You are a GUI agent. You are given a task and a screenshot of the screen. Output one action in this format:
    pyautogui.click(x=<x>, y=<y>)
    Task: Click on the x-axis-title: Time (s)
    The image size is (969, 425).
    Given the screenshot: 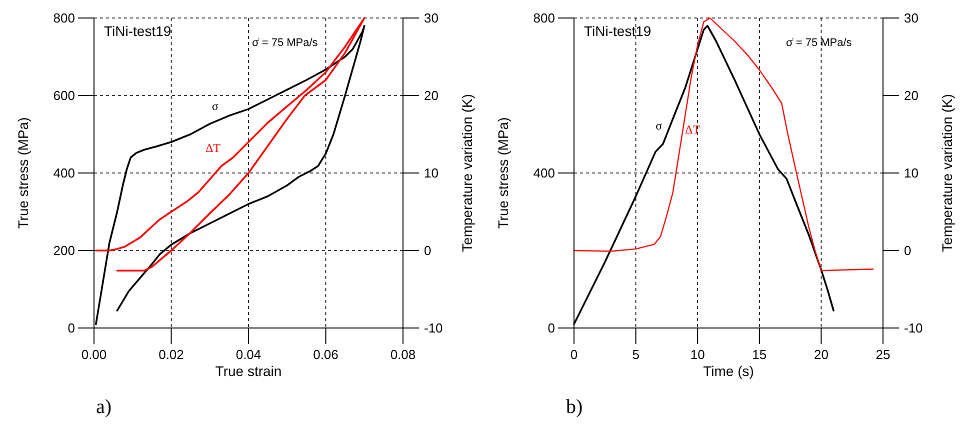 What is the action you would take?
    pyautogui.click(x=728, y=371)
    